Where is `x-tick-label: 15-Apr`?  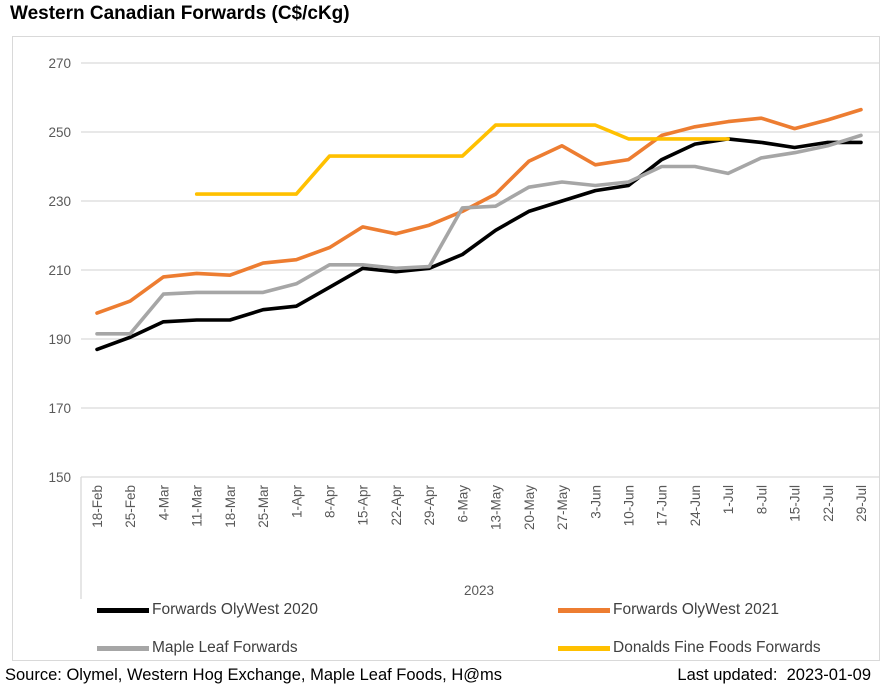
x-tick-label: 15-Apr is located at coordinates (363, 505).